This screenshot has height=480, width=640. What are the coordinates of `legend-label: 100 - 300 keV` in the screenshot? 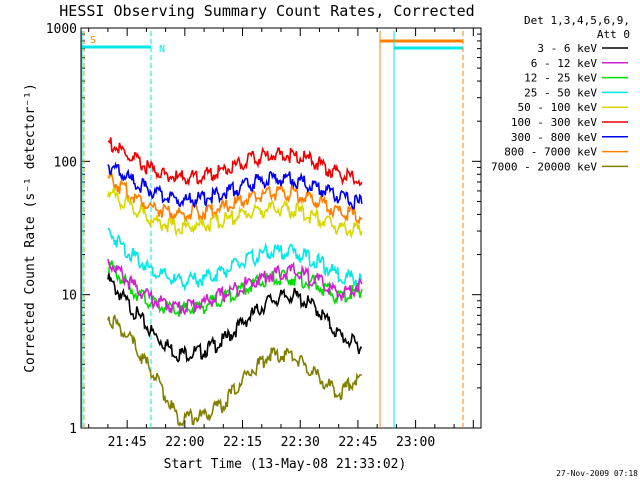 It's located at (554, 122).